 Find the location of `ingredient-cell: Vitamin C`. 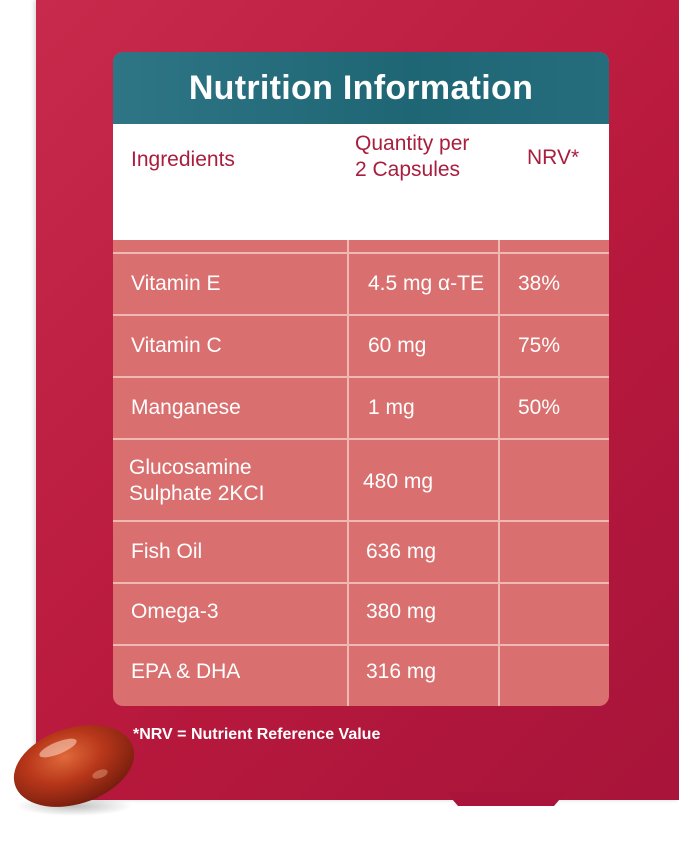

ingredient-cell: Vitamin C is located at coordinates (176, 345).